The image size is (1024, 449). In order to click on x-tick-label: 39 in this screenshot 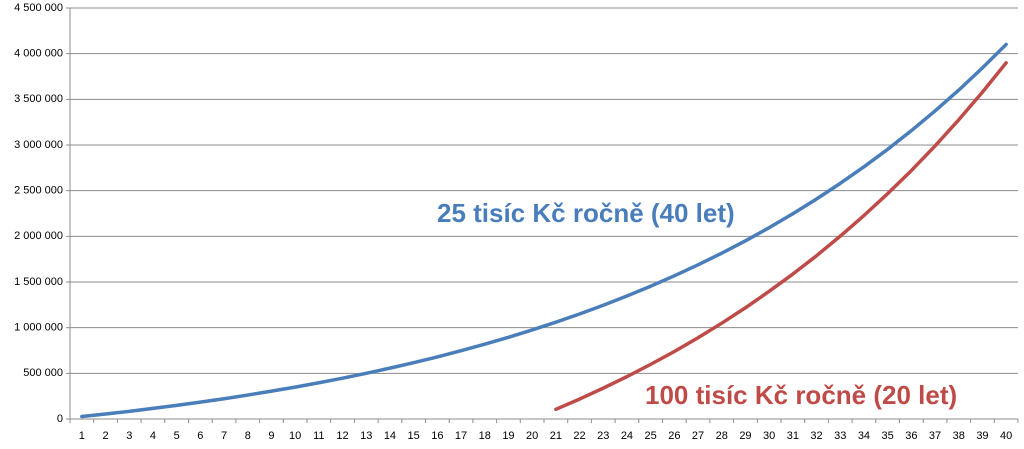, I will do `click(982, 436)`.